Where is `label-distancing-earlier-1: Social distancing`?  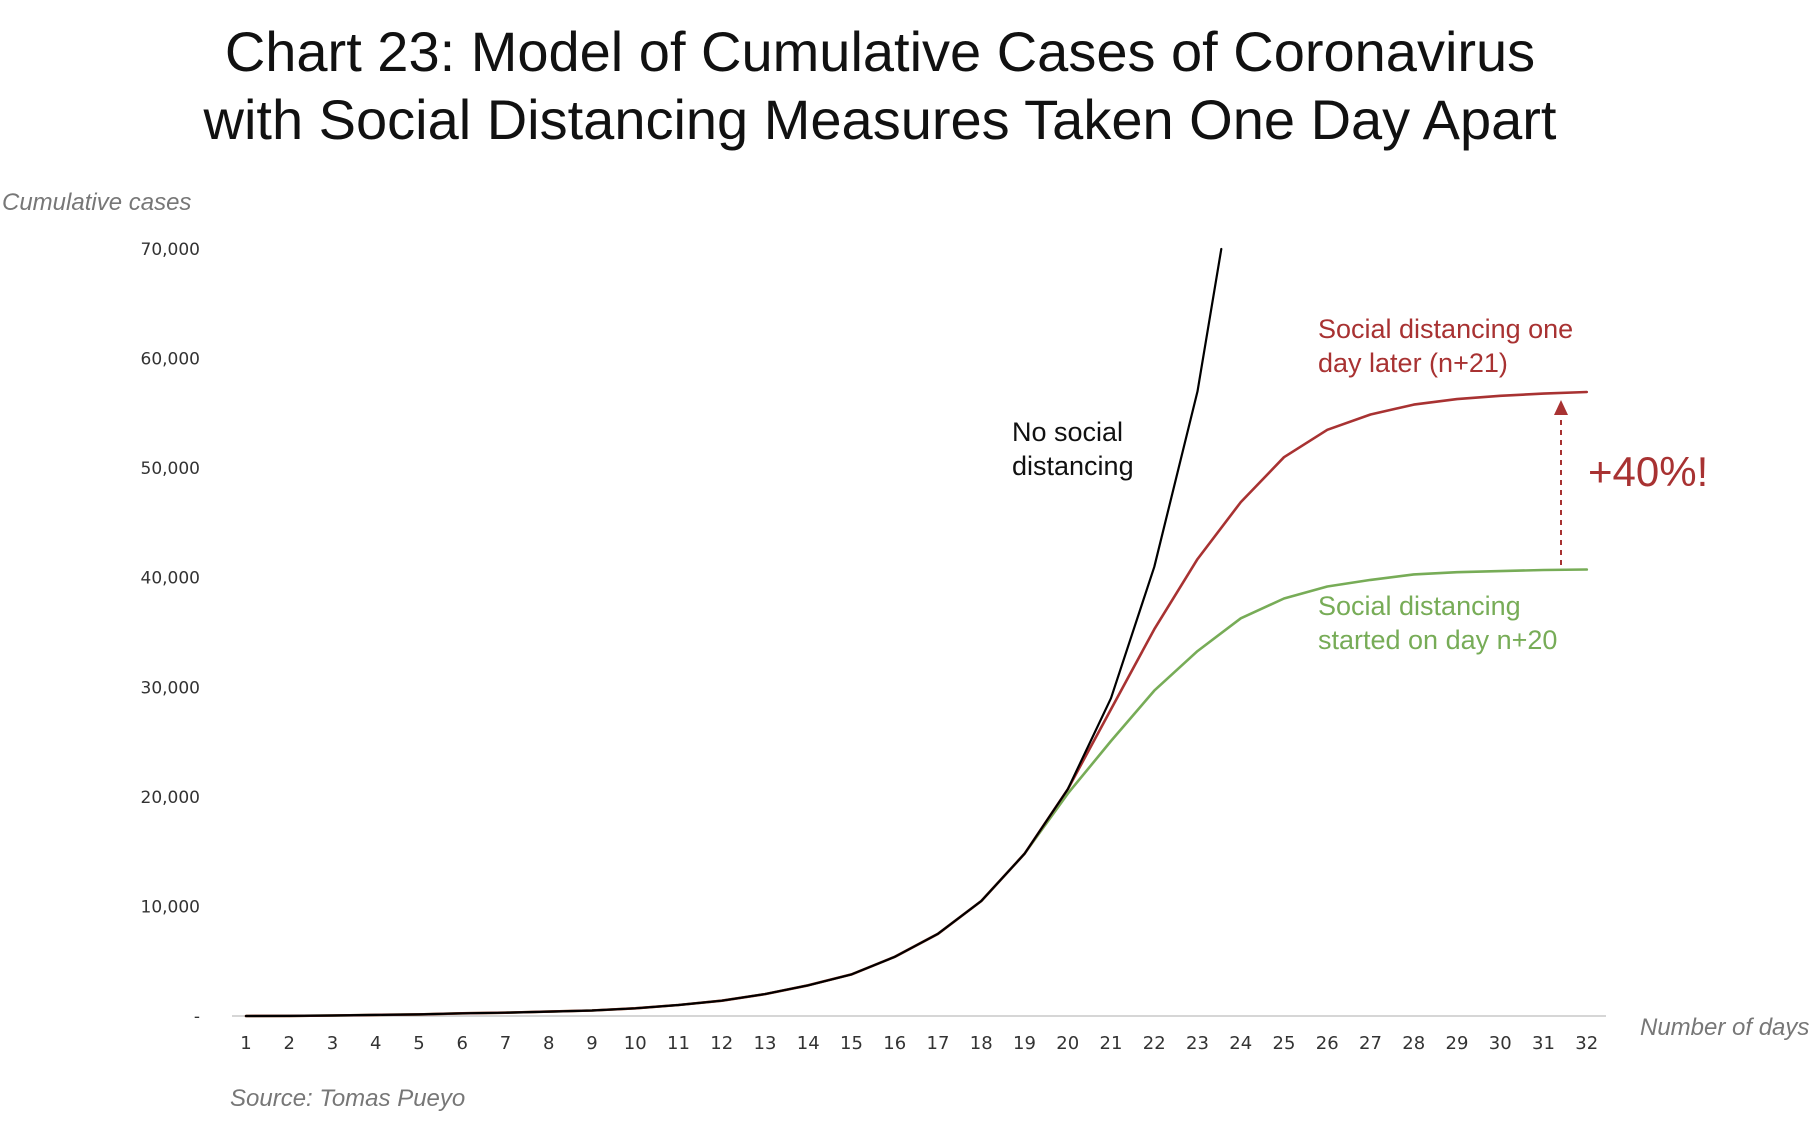
label-distancing-earlier-1: Social distancing is located at coordinates (1419, 606).